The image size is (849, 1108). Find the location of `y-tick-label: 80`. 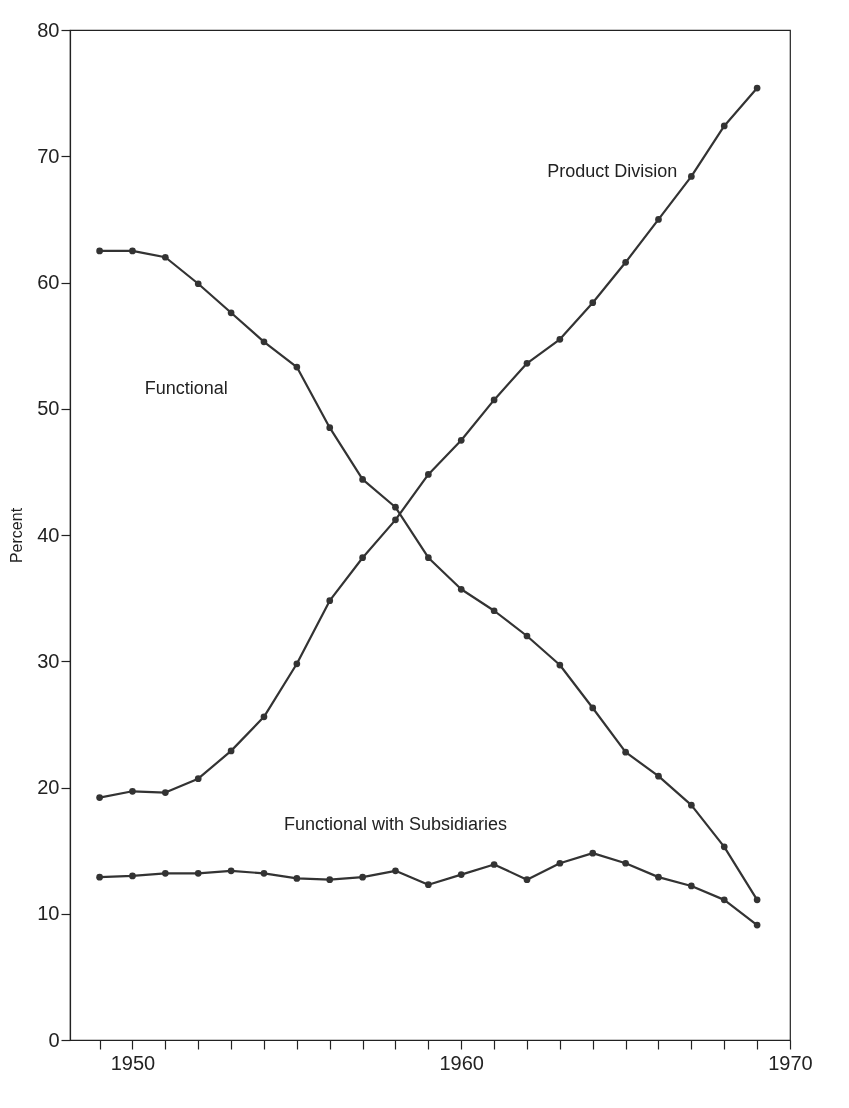

y-tick-label: 80 is located at coordinates (48, 29).